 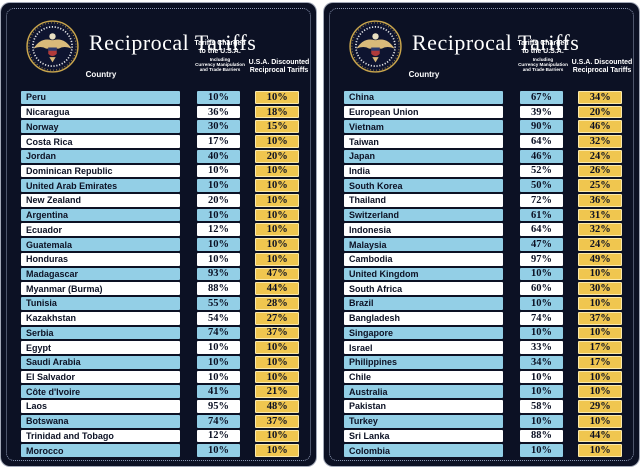 I want to click on table-row: New Zealand 20% 10%, so click(x=160, y=200).